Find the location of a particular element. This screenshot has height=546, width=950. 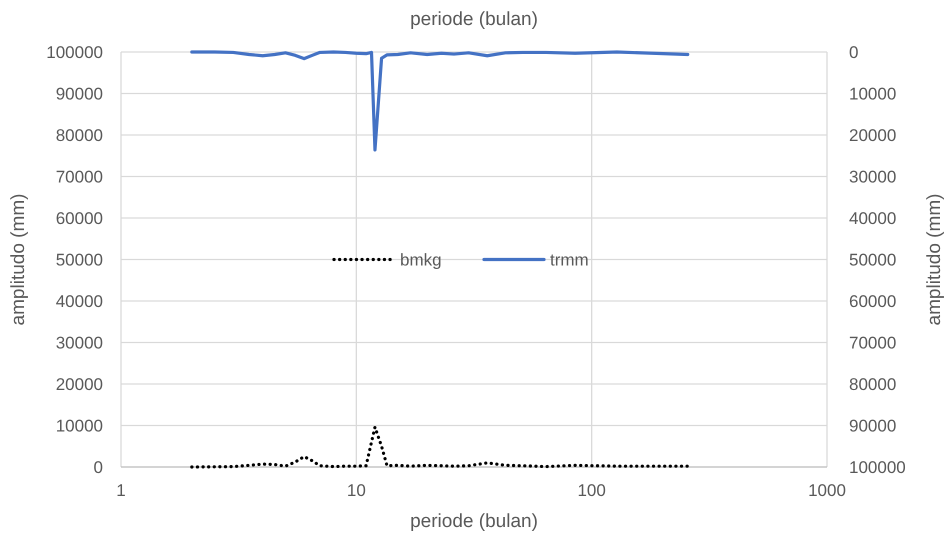

y2-tick-label: 100000 is located at coordinates (877, 467).